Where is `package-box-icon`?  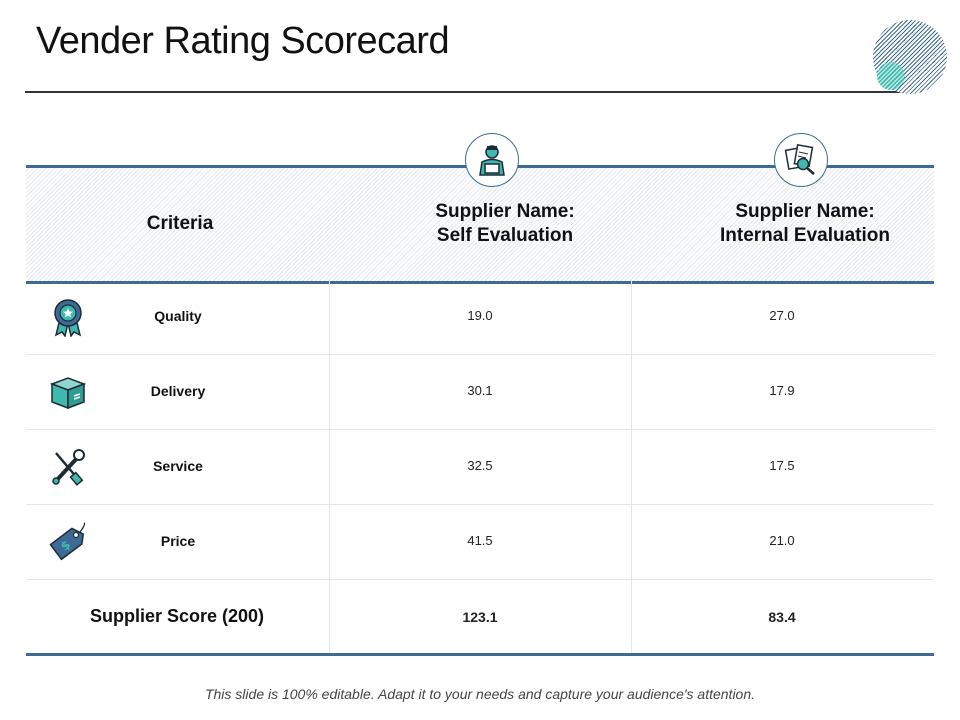
package-box-icon is located at coordinates (68, 392).